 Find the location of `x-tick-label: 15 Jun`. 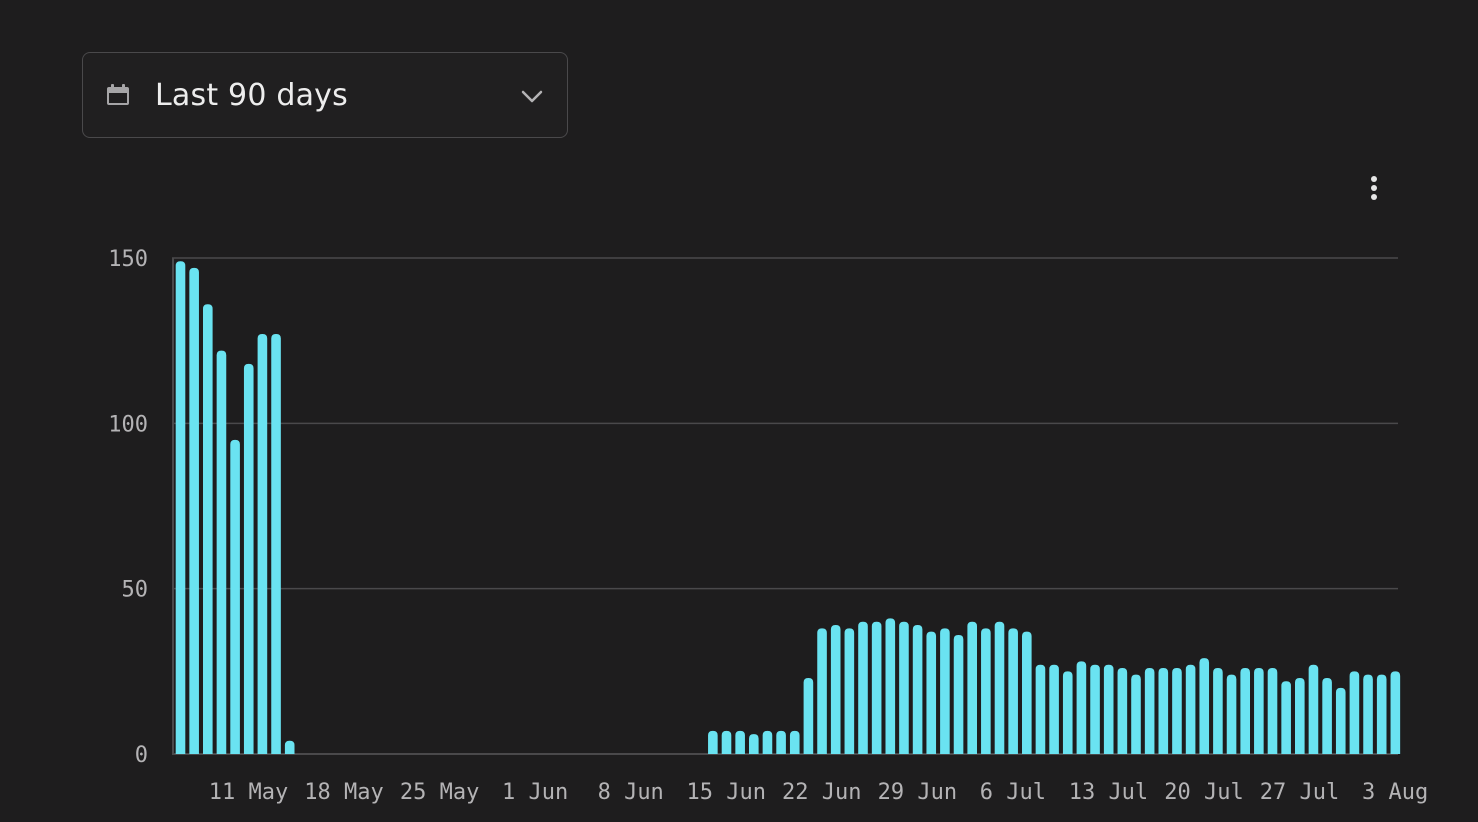

x-tick-label: 15 Jun is located at coordinates (726, 792).